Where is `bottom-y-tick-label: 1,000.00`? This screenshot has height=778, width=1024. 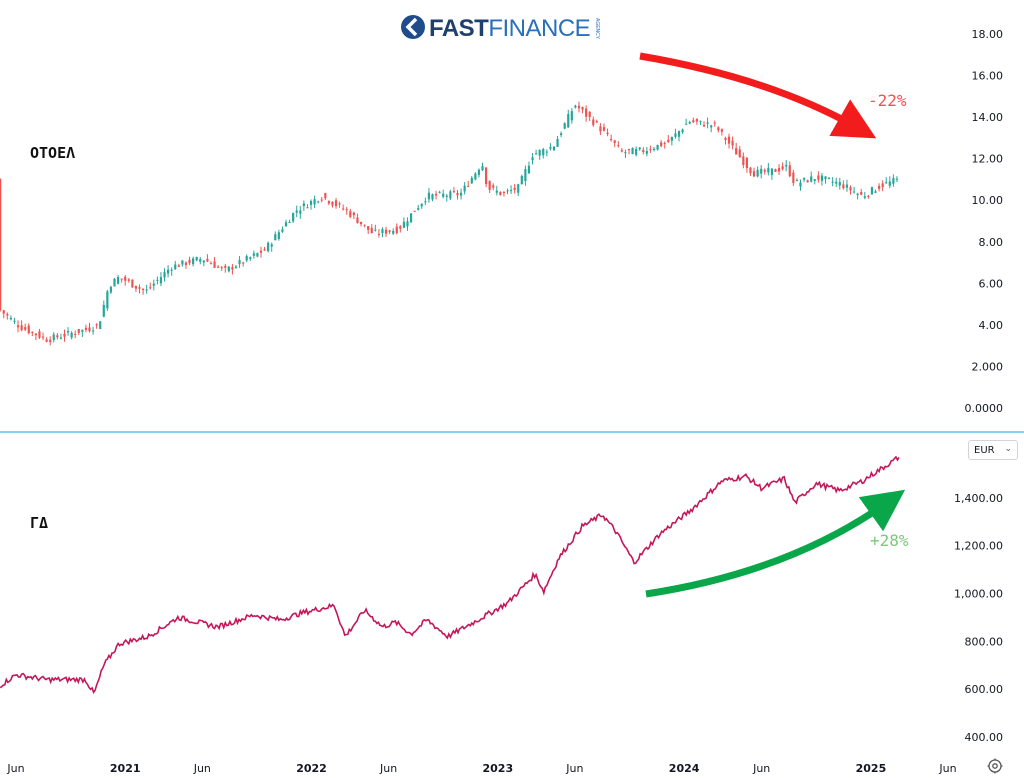 bottom-y-tick-label: 1,000.00 is located at coordinates (978, 594).